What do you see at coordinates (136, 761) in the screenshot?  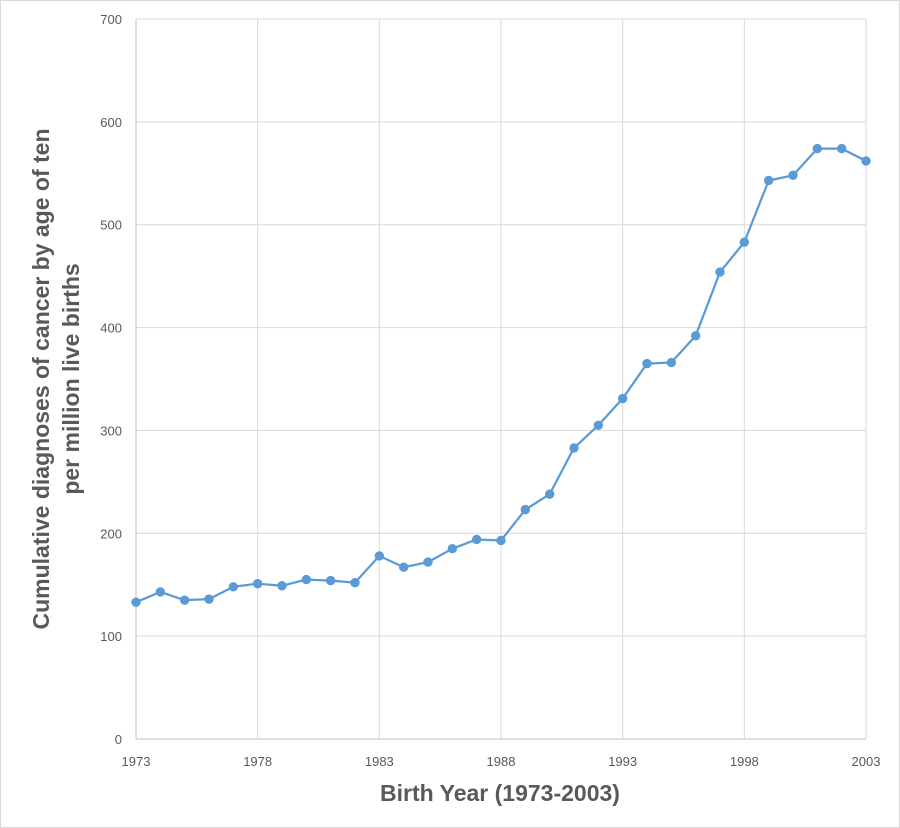 I see `x-tick-label: 1973` at bounding box center [136, 761].